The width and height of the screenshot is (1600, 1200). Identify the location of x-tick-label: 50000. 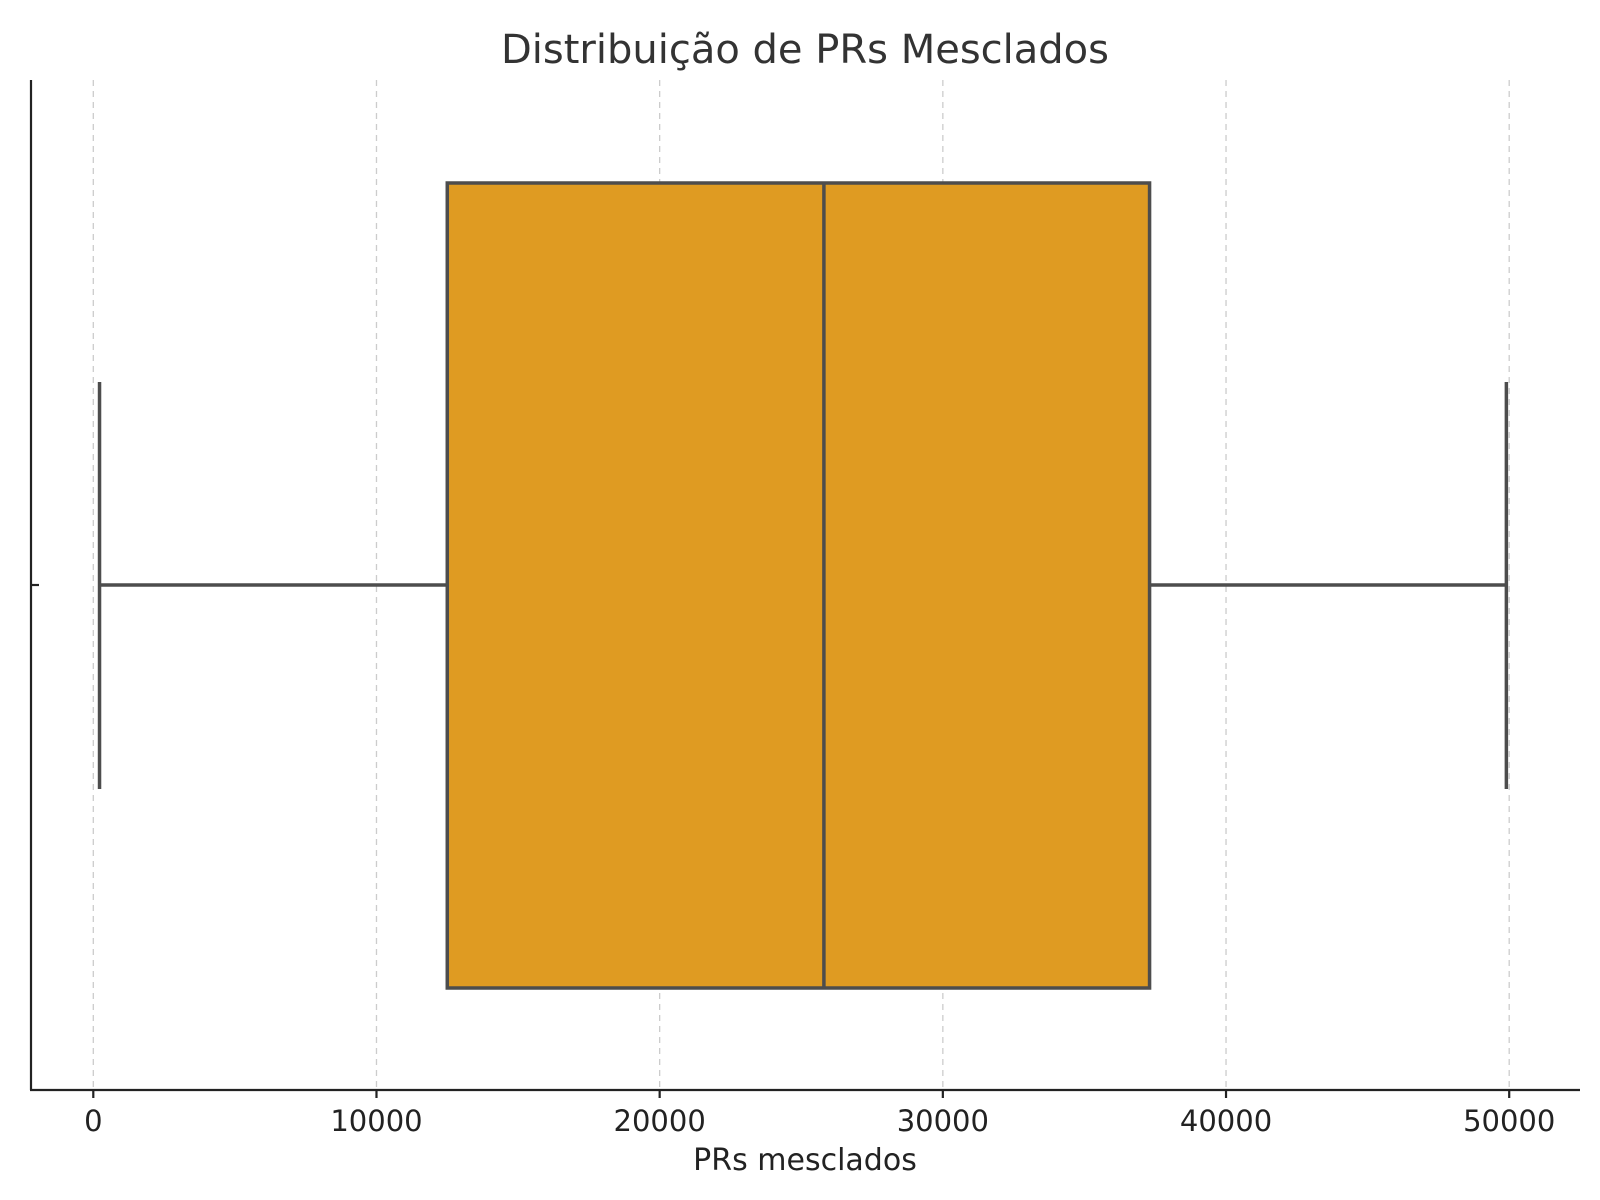
(1509, 1121).